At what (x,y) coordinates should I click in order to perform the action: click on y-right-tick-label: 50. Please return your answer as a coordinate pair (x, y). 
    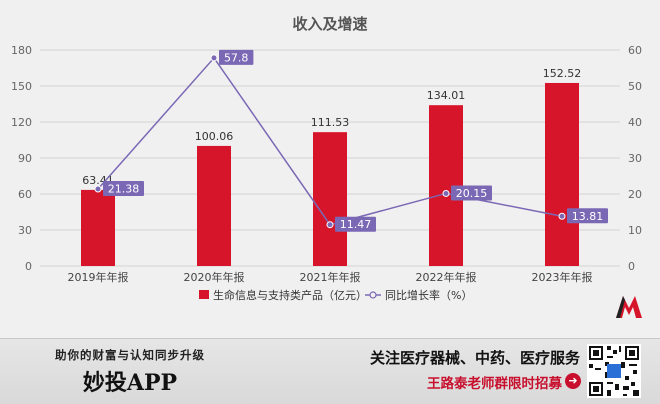
    Looking at the image, I should click on (635, 86).